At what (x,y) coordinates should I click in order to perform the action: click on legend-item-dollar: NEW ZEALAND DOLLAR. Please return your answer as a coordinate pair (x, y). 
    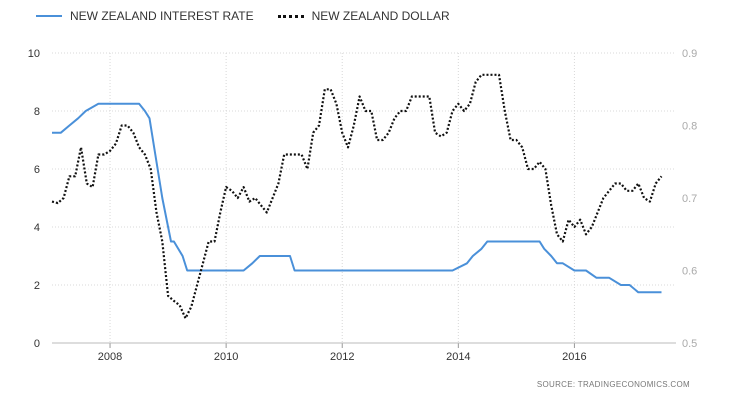
    Looking at the image, I should click on (363, 16).